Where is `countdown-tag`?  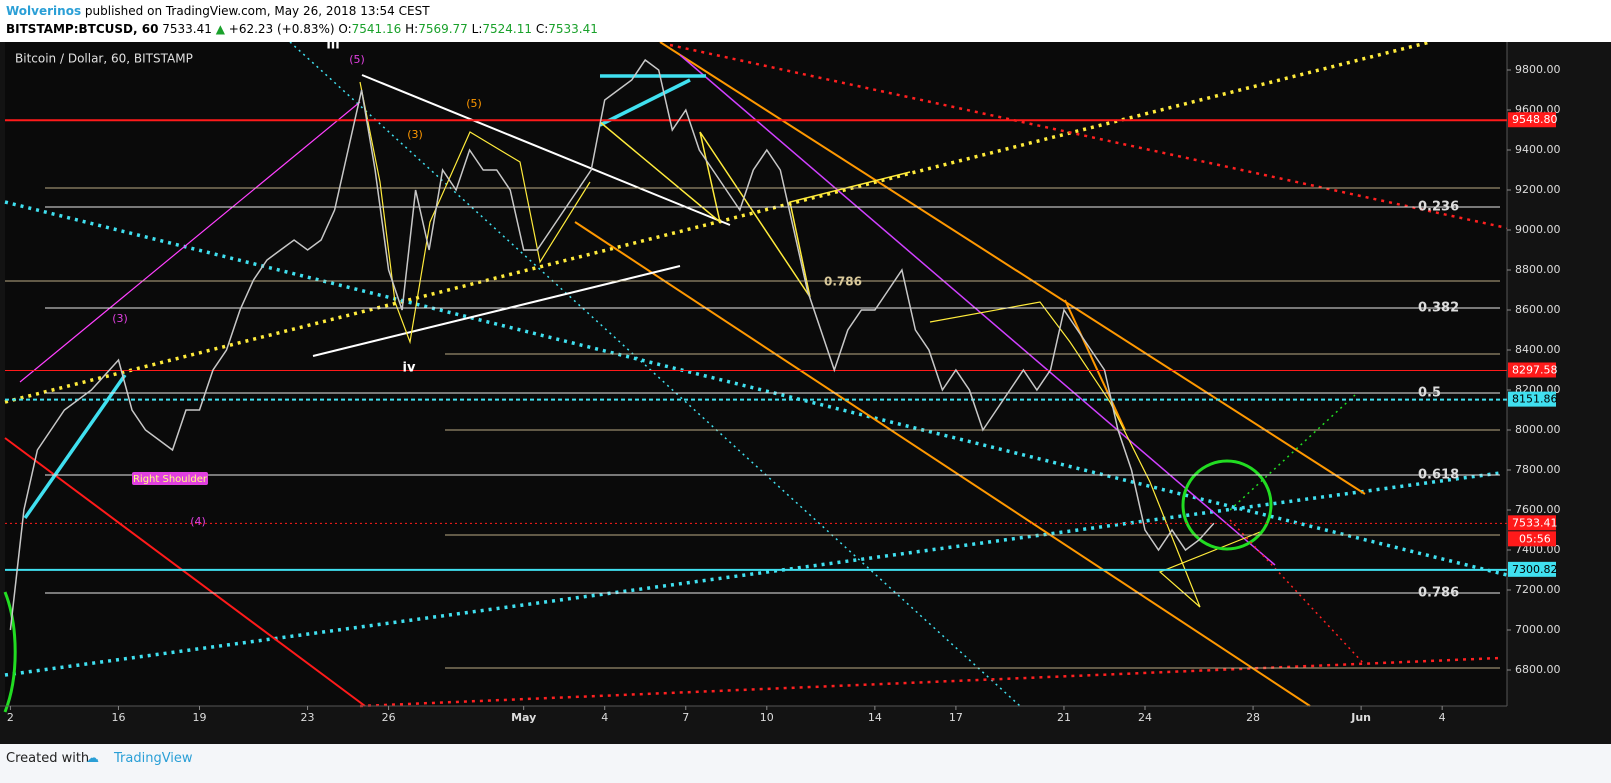 countdown-tag is located at coordinates (1532, 539).